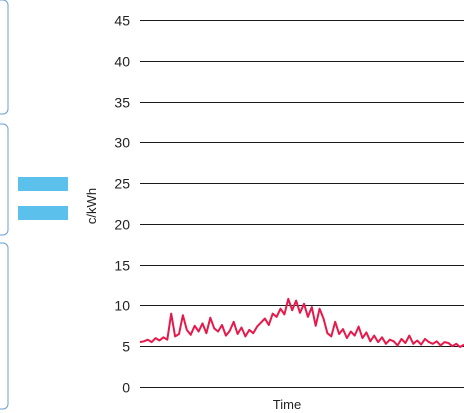 This screenshot has height=413, width=464. I want to click on y-tick-labels: 0 5 10 15 20 25 30 35 40 45, so click(122, 204).